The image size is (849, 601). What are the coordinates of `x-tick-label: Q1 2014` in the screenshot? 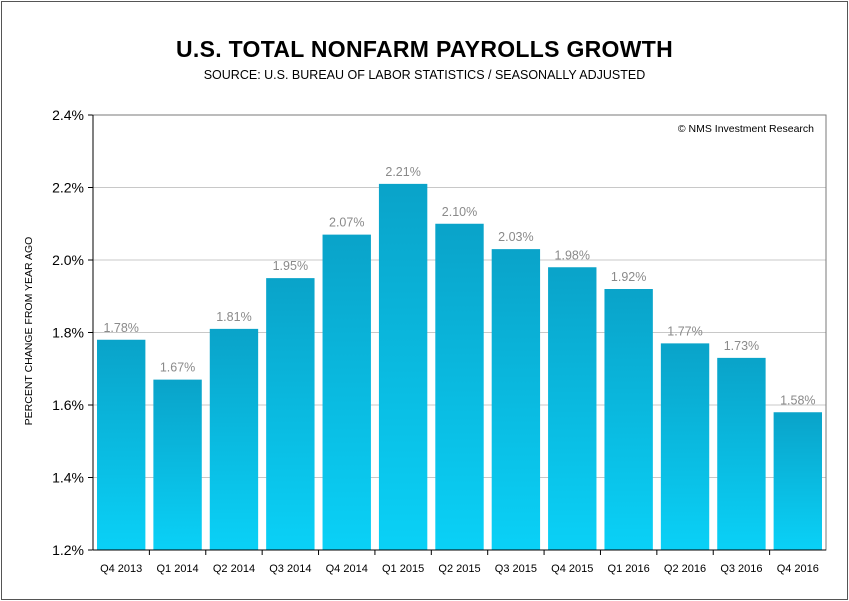 It's located at (177, 569).